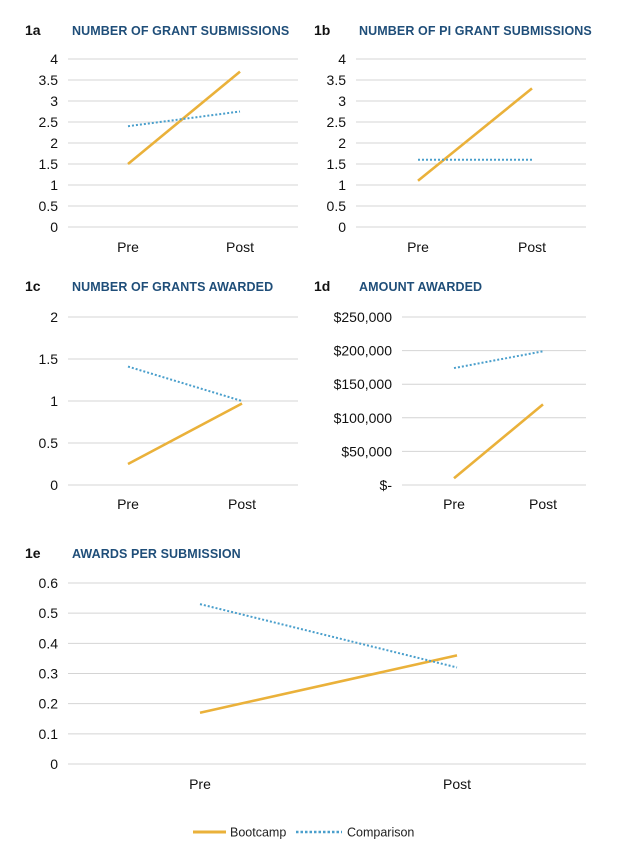  What do you see at coordinates (342, 185) in the screenshot?
I see `y-tick-label-1b-2: 1` at bounding box center [342, 185].